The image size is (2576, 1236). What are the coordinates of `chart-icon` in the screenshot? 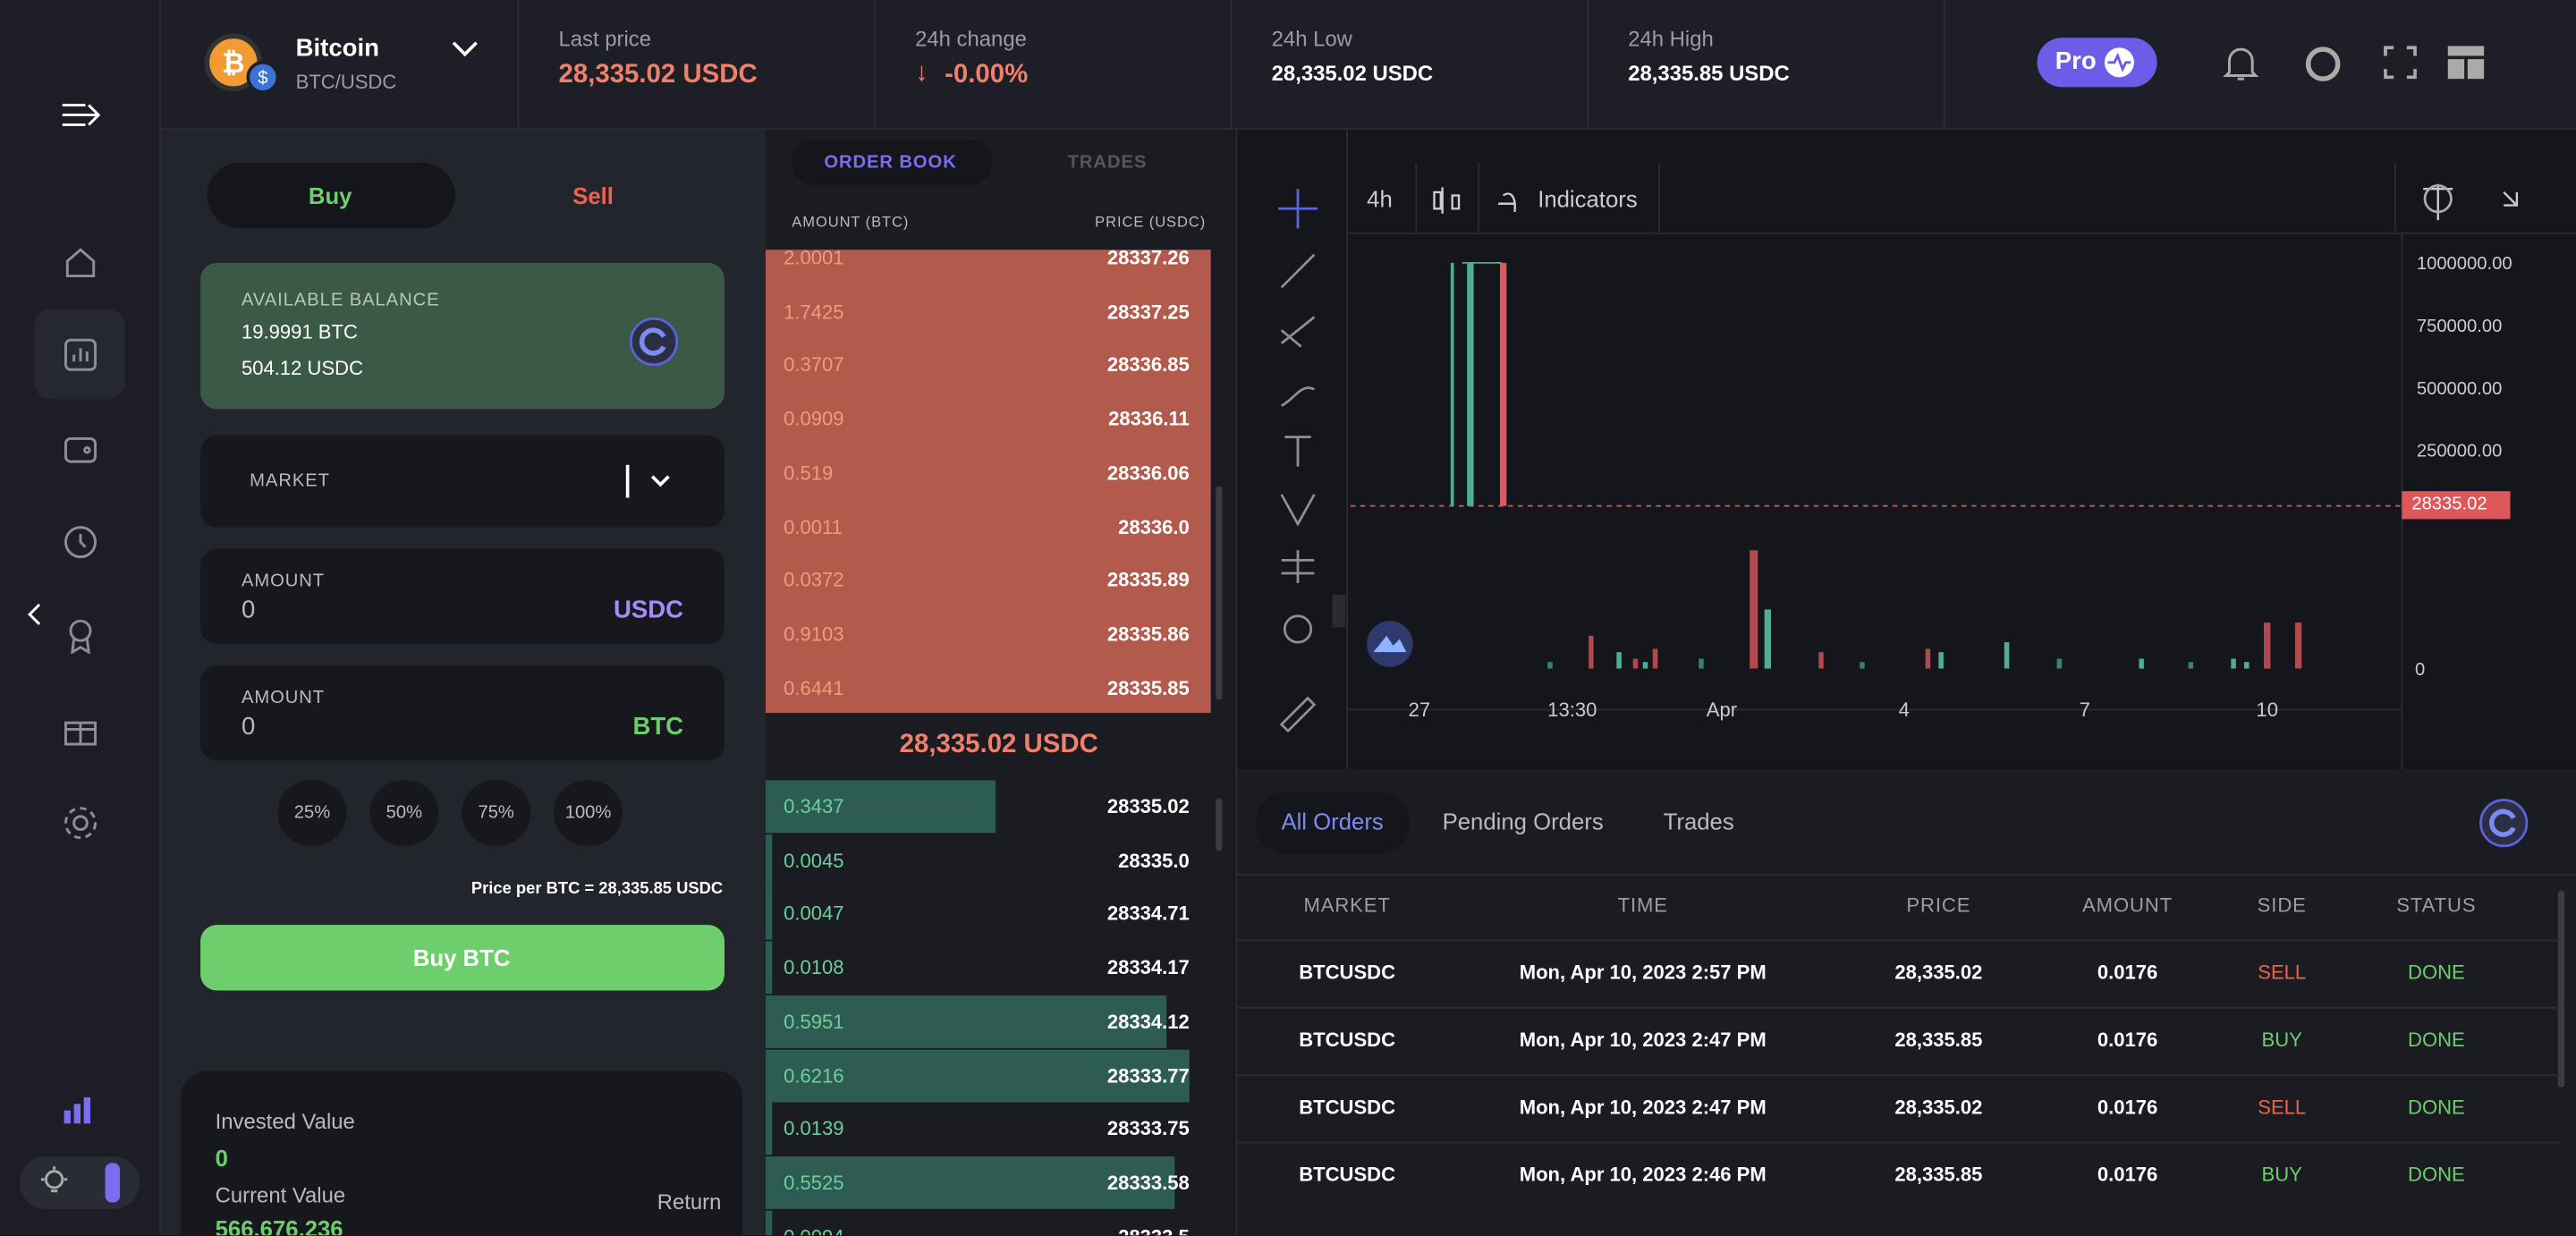 It's located at (80, 355).